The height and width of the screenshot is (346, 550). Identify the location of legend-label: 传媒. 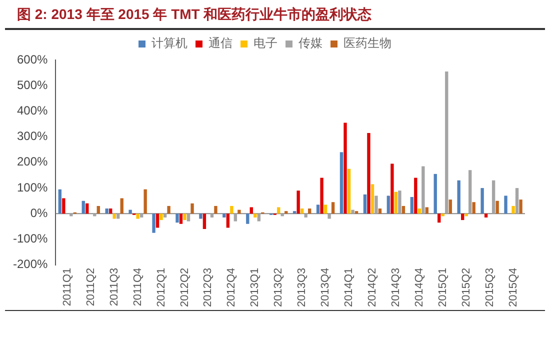
(310, 43).